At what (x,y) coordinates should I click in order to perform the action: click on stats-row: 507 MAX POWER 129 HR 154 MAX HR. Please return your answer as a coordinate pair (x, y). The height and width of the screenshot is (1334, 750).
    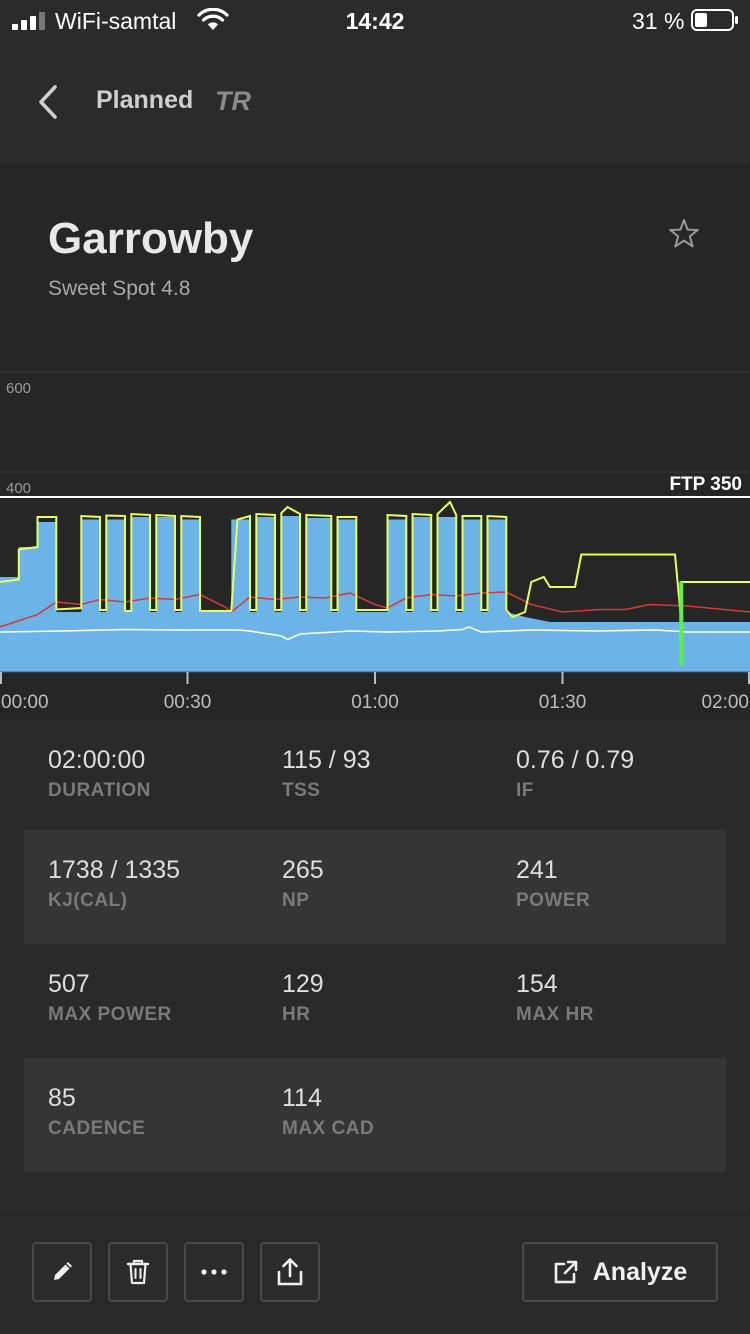
    Looking at the image, I should click on (375, 1001).